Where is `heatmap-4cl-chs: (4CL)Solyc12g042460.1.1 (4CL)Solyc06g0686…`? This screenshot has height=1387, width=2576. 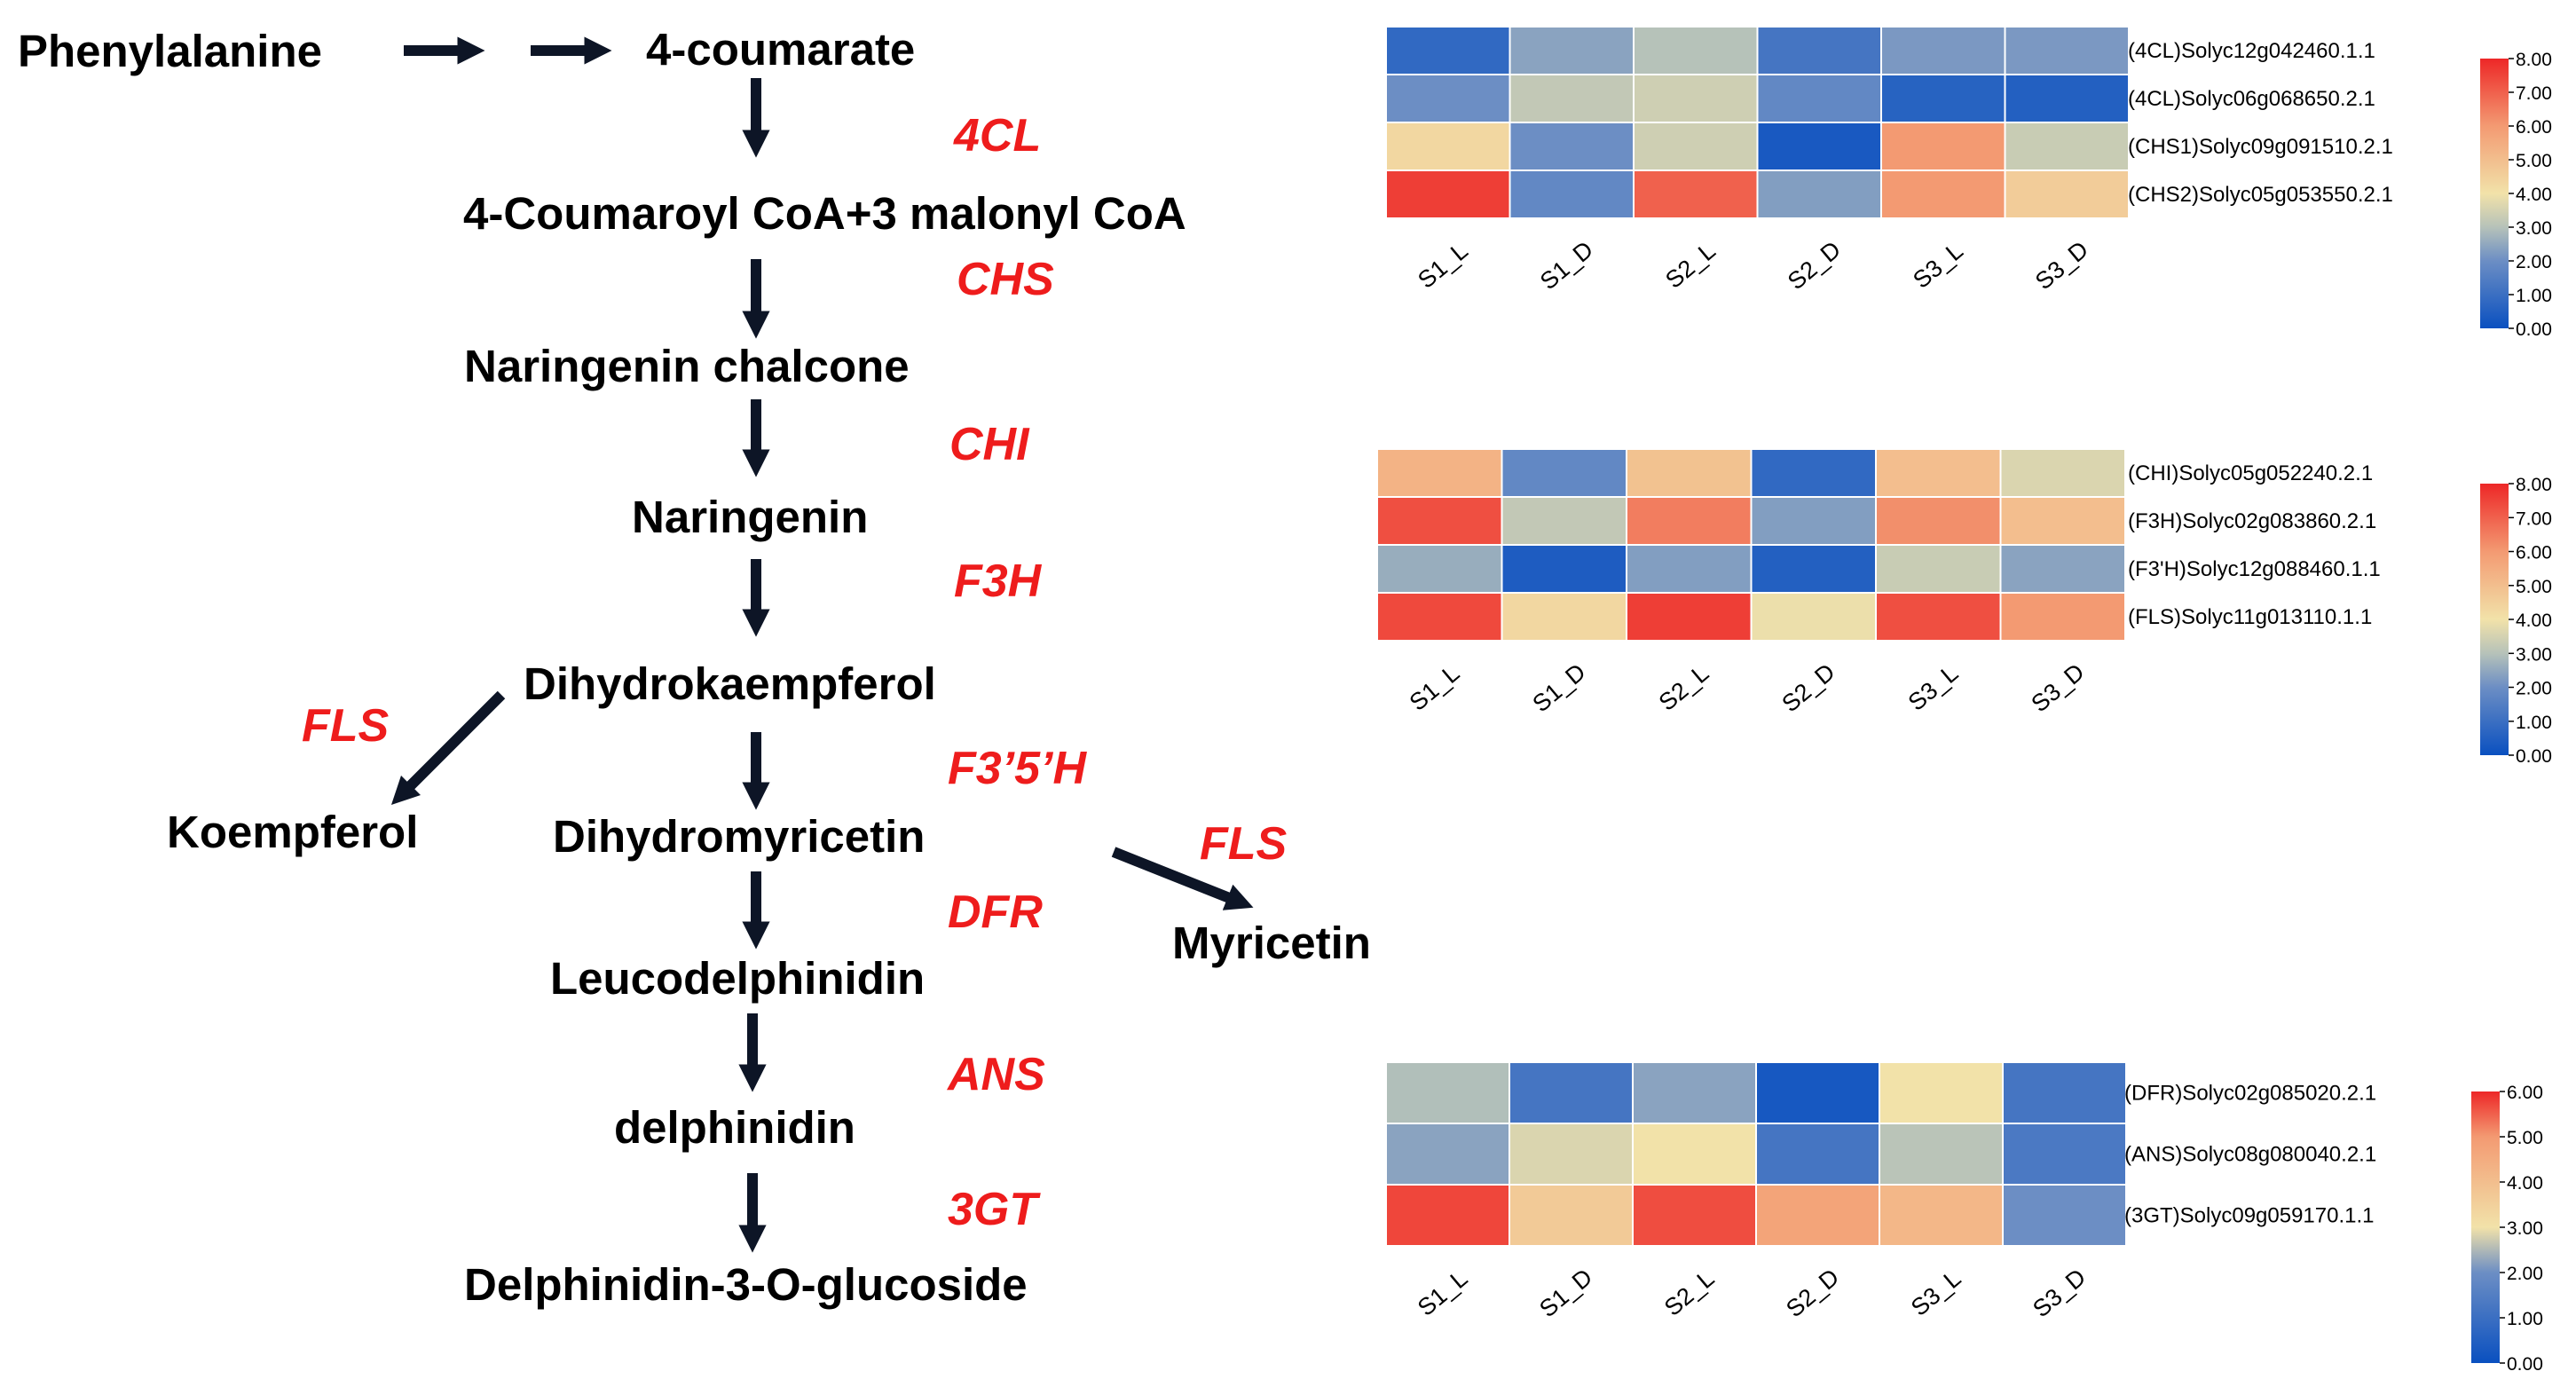 heatmap-4cl-chs: (4CL)Solyc12g042460.1.1 (4CL)Solyc06g0686… is located at coordinates (1968, 183).